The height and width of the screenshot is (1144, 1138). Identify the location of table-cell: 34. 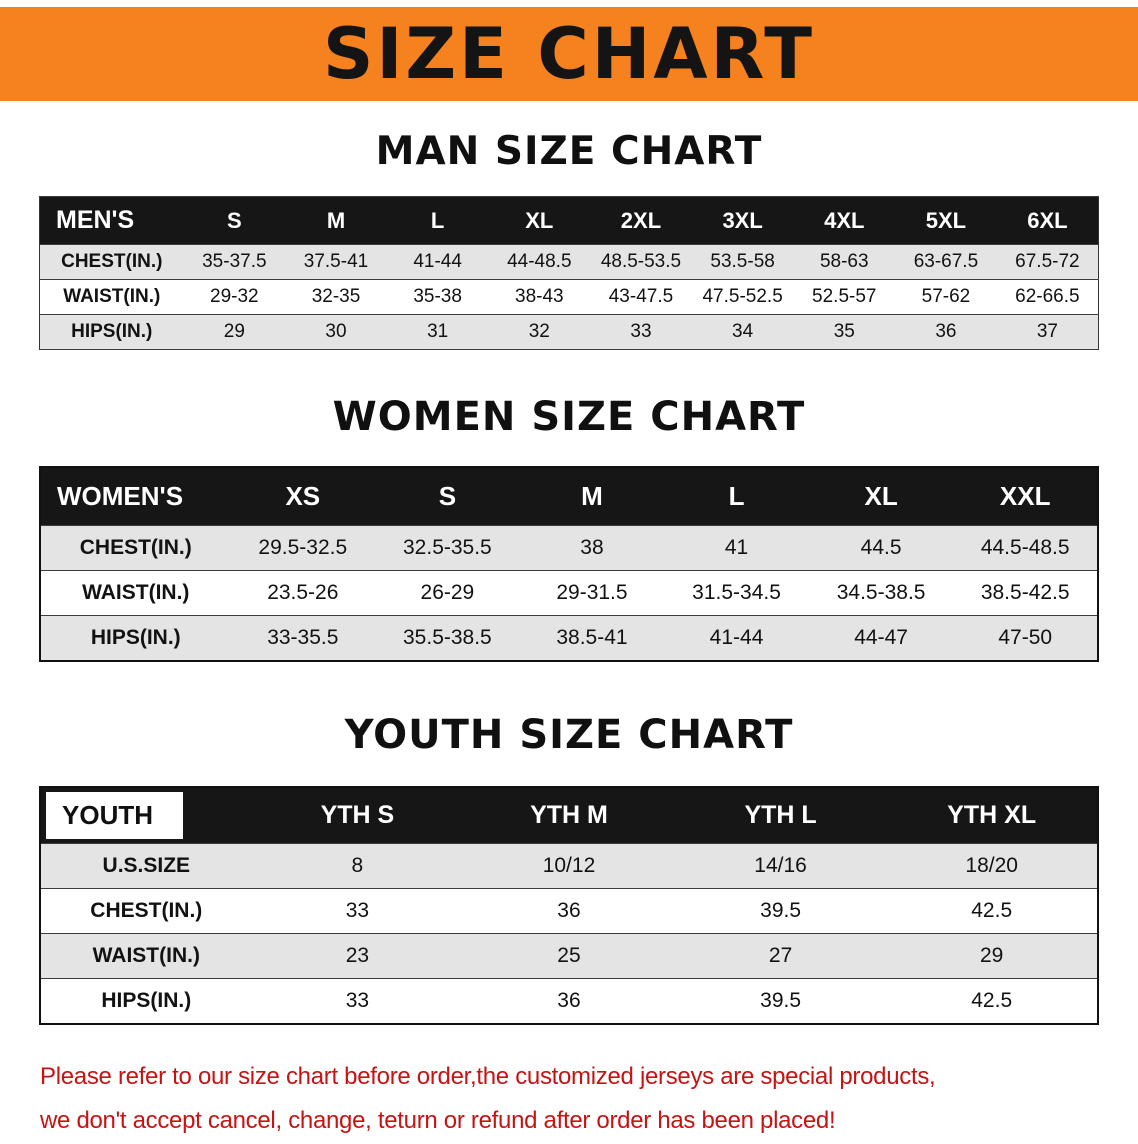
(742, 332).